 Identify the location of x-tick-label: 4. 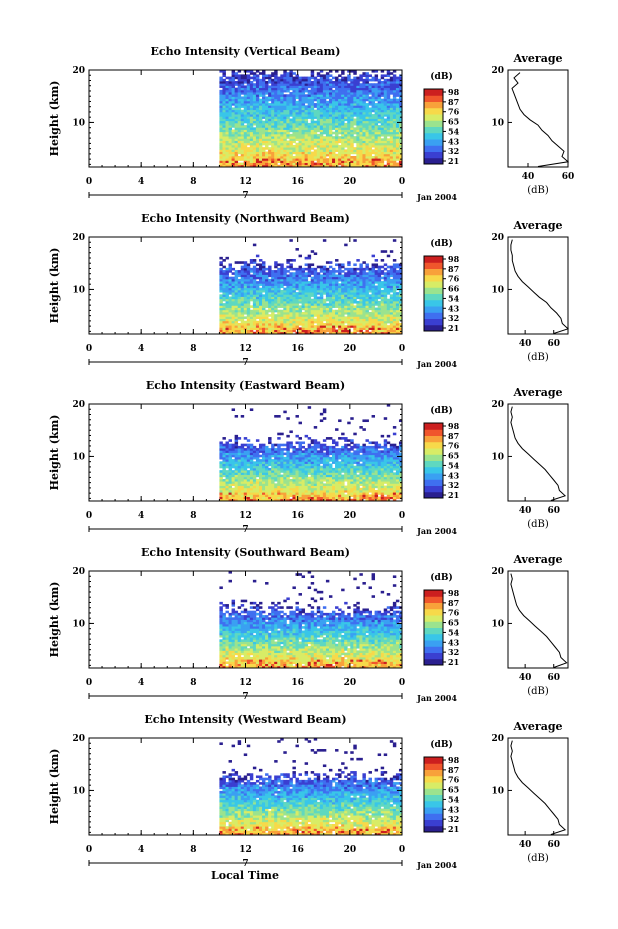
(141, 182).